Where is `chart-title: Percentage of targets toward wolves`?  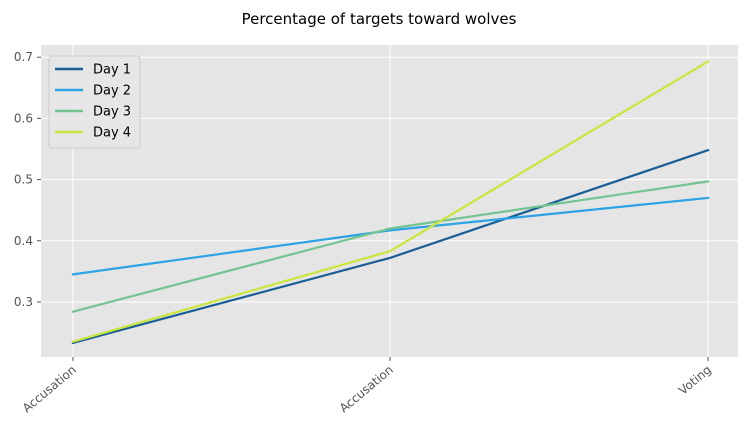 chart-title: Percentage of targets toward wolves is located at coordinates (379, 19).